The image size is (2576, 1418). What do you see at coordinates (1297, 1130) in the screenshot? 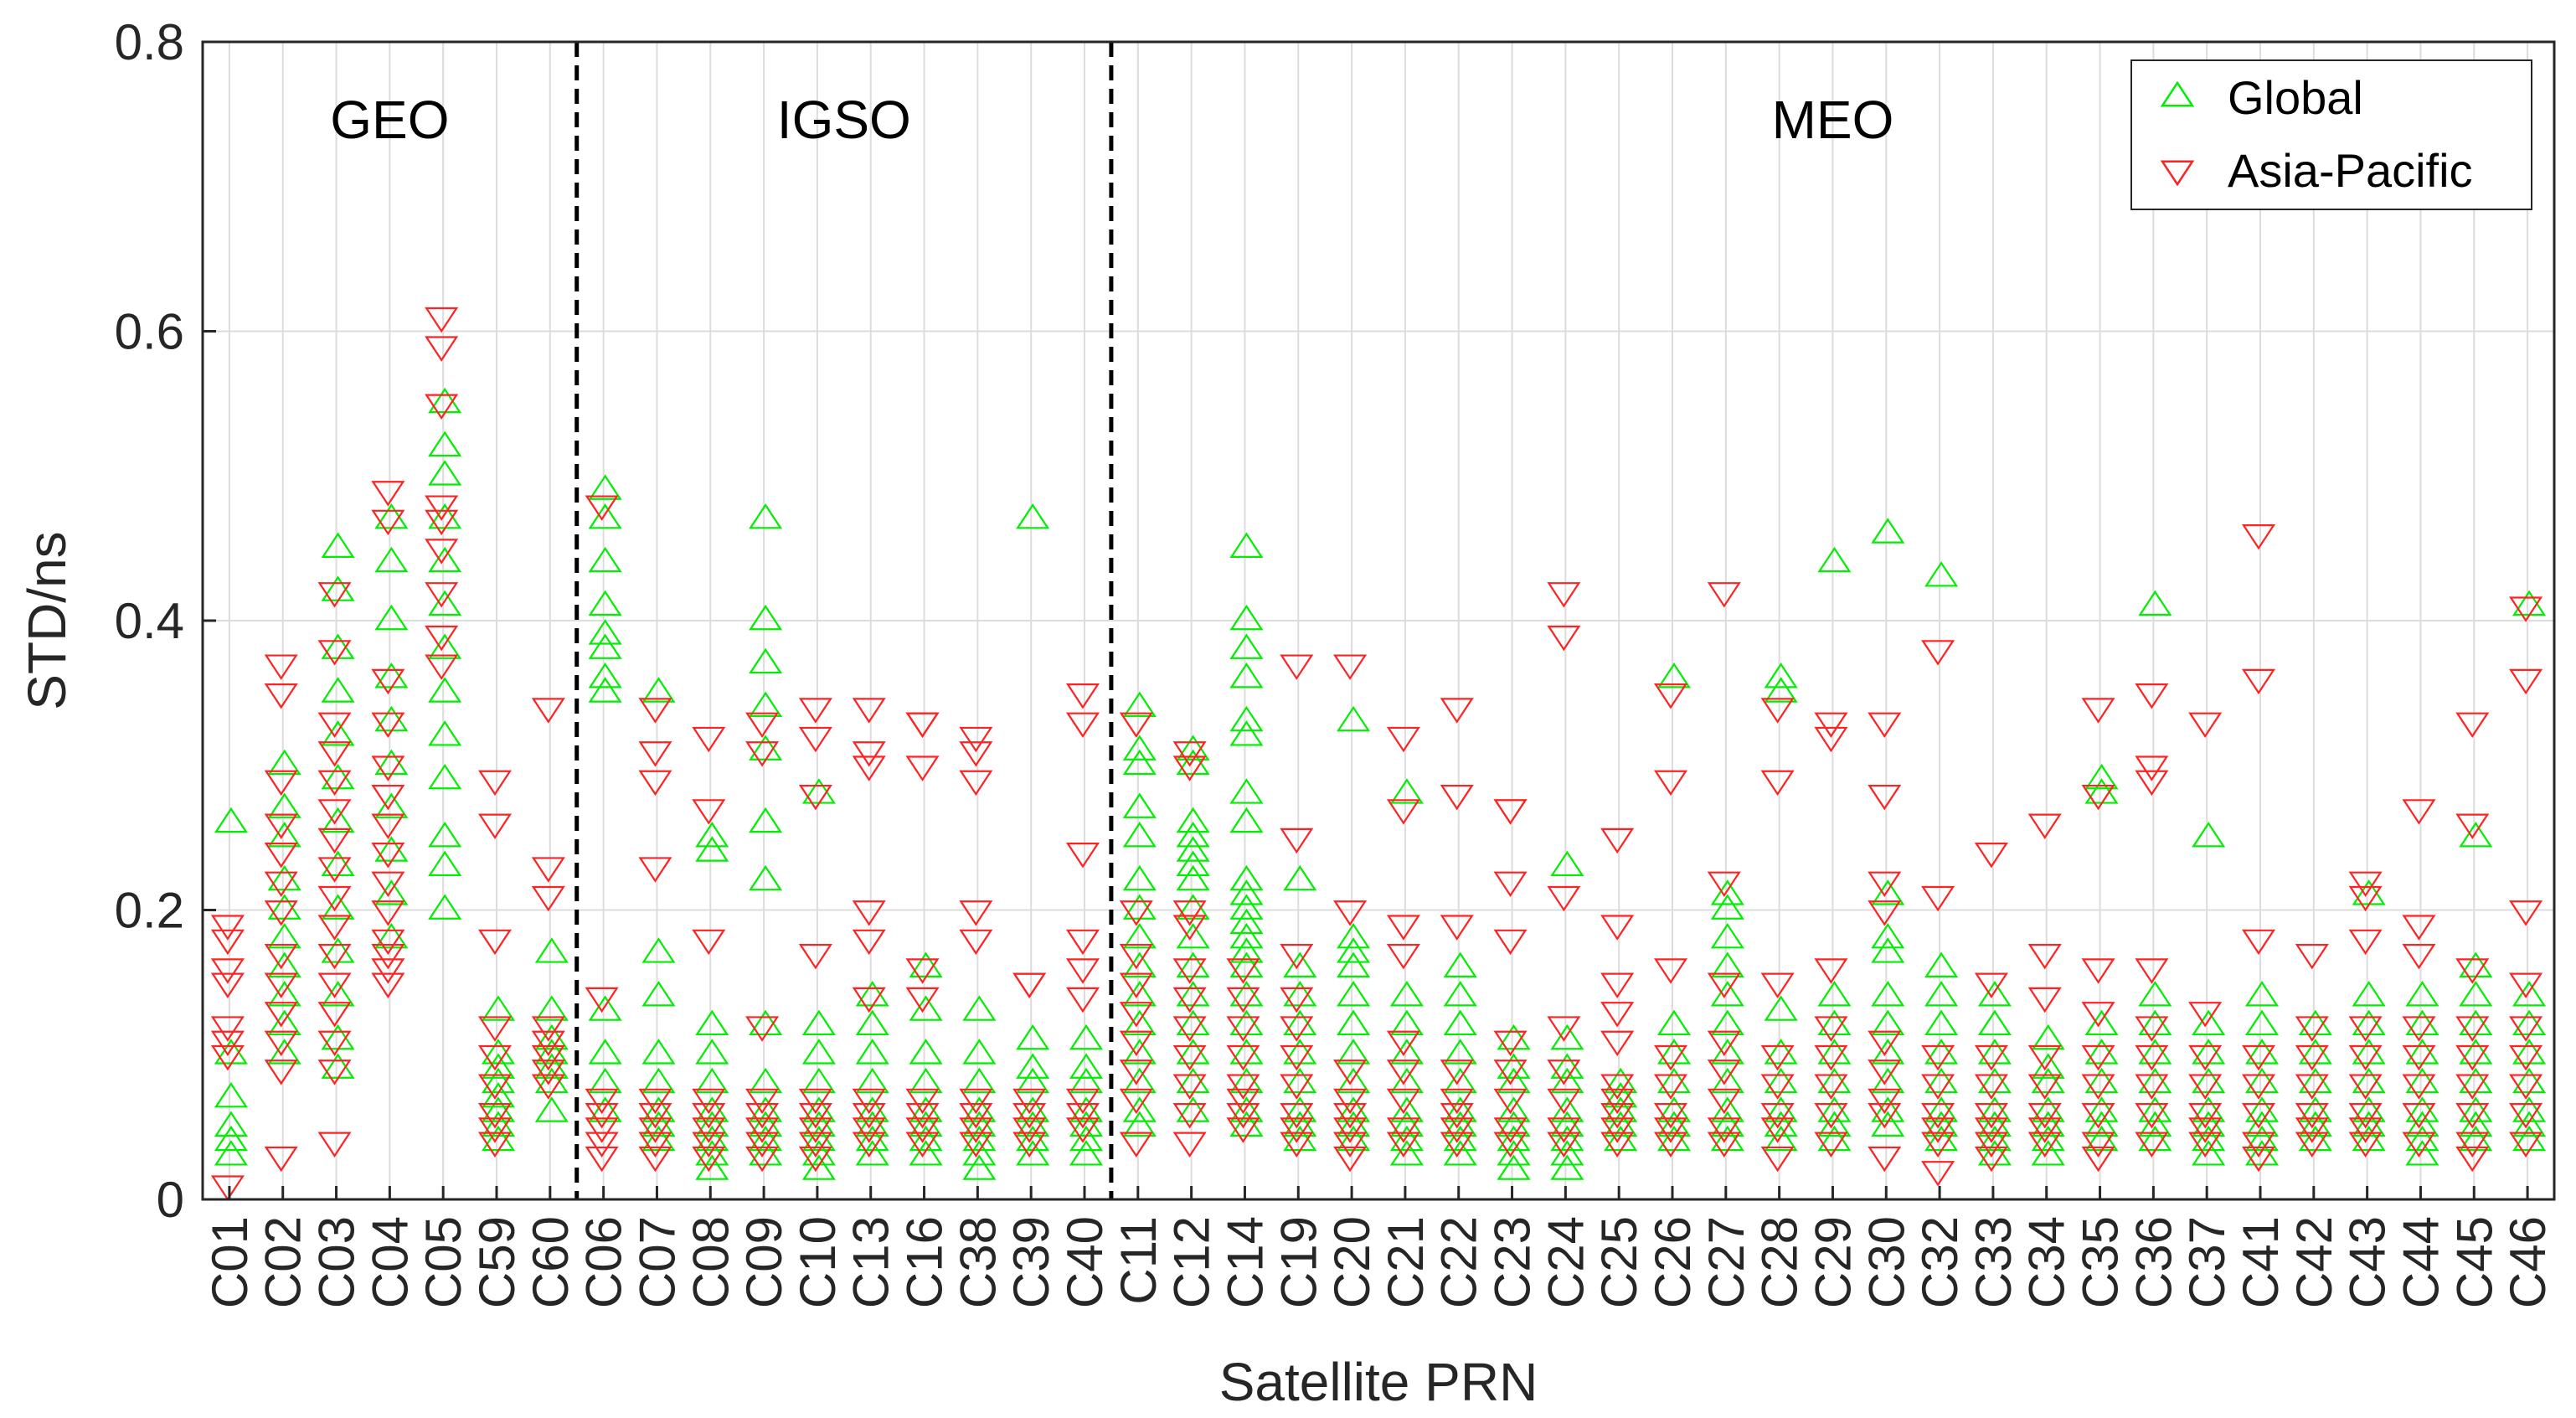
I see `asia-pacific-point-c19` at bounding box center [1297, 1130].